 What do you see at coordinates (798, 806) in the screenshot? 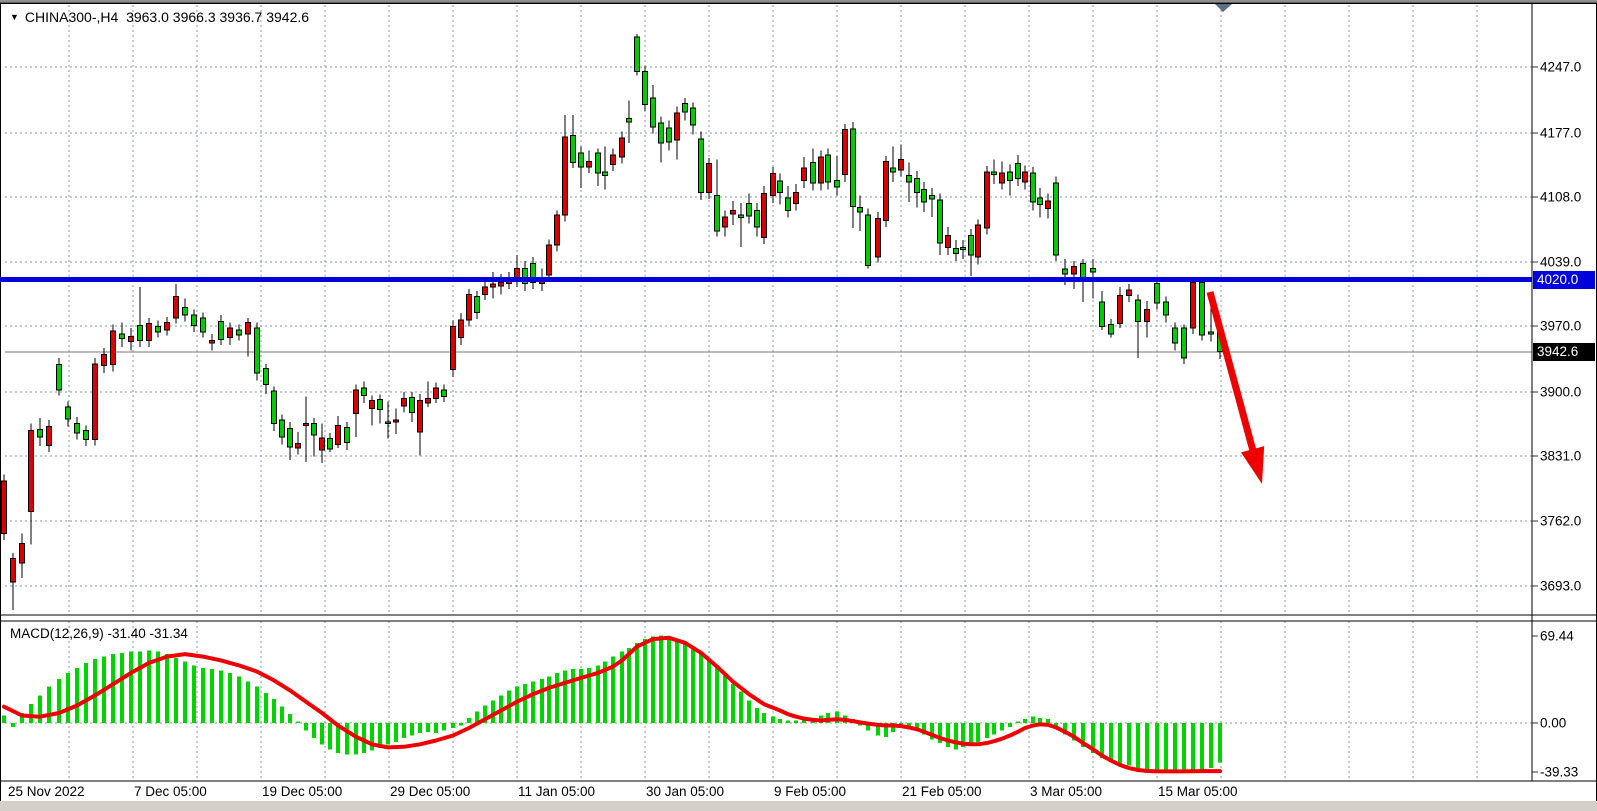
I see `window-bottom-border` at bounding box center [798, 806].